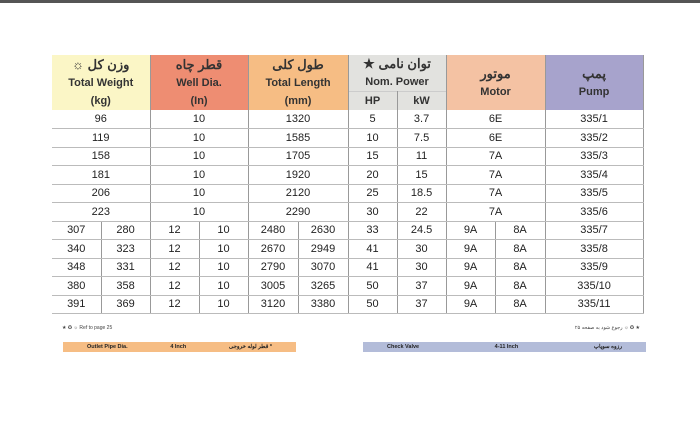 The image size is (700, 421). Describe the element at coordinates (348, 212) in the screenshot. I see `table-row: 223 10 2290 30 22 7A 335/6` at that location.